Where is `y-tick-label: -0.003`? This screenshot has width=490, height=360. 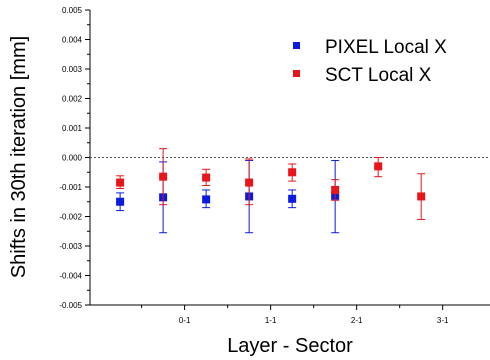
y-tick-label: -0.003 is located at coordinates (70, 246).